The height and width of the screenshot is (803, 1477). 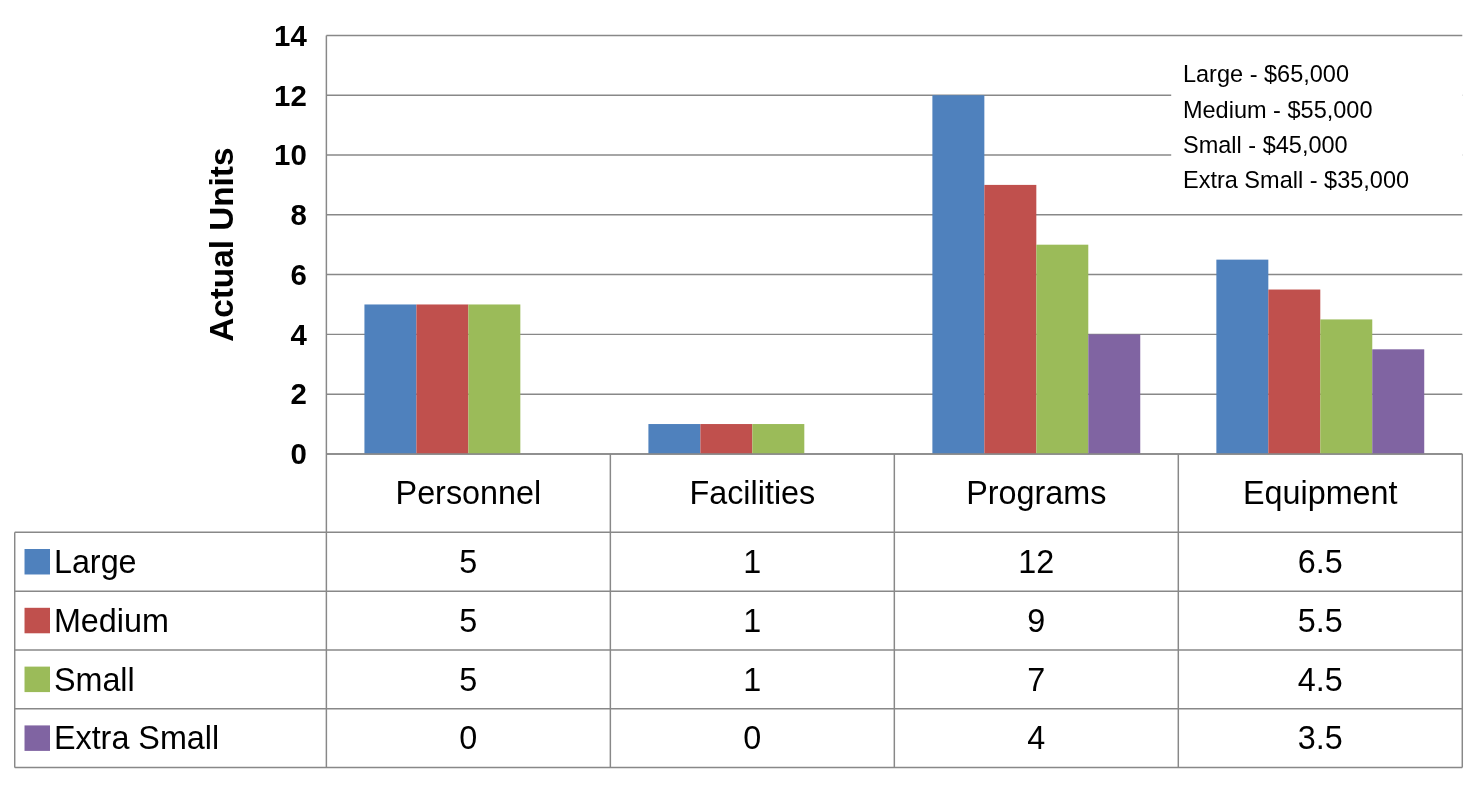 What do you see at coordinates (1265, 145) in the screenshot?
I see `annotation: Small - $45,000` at bounding box center [1265, 145].